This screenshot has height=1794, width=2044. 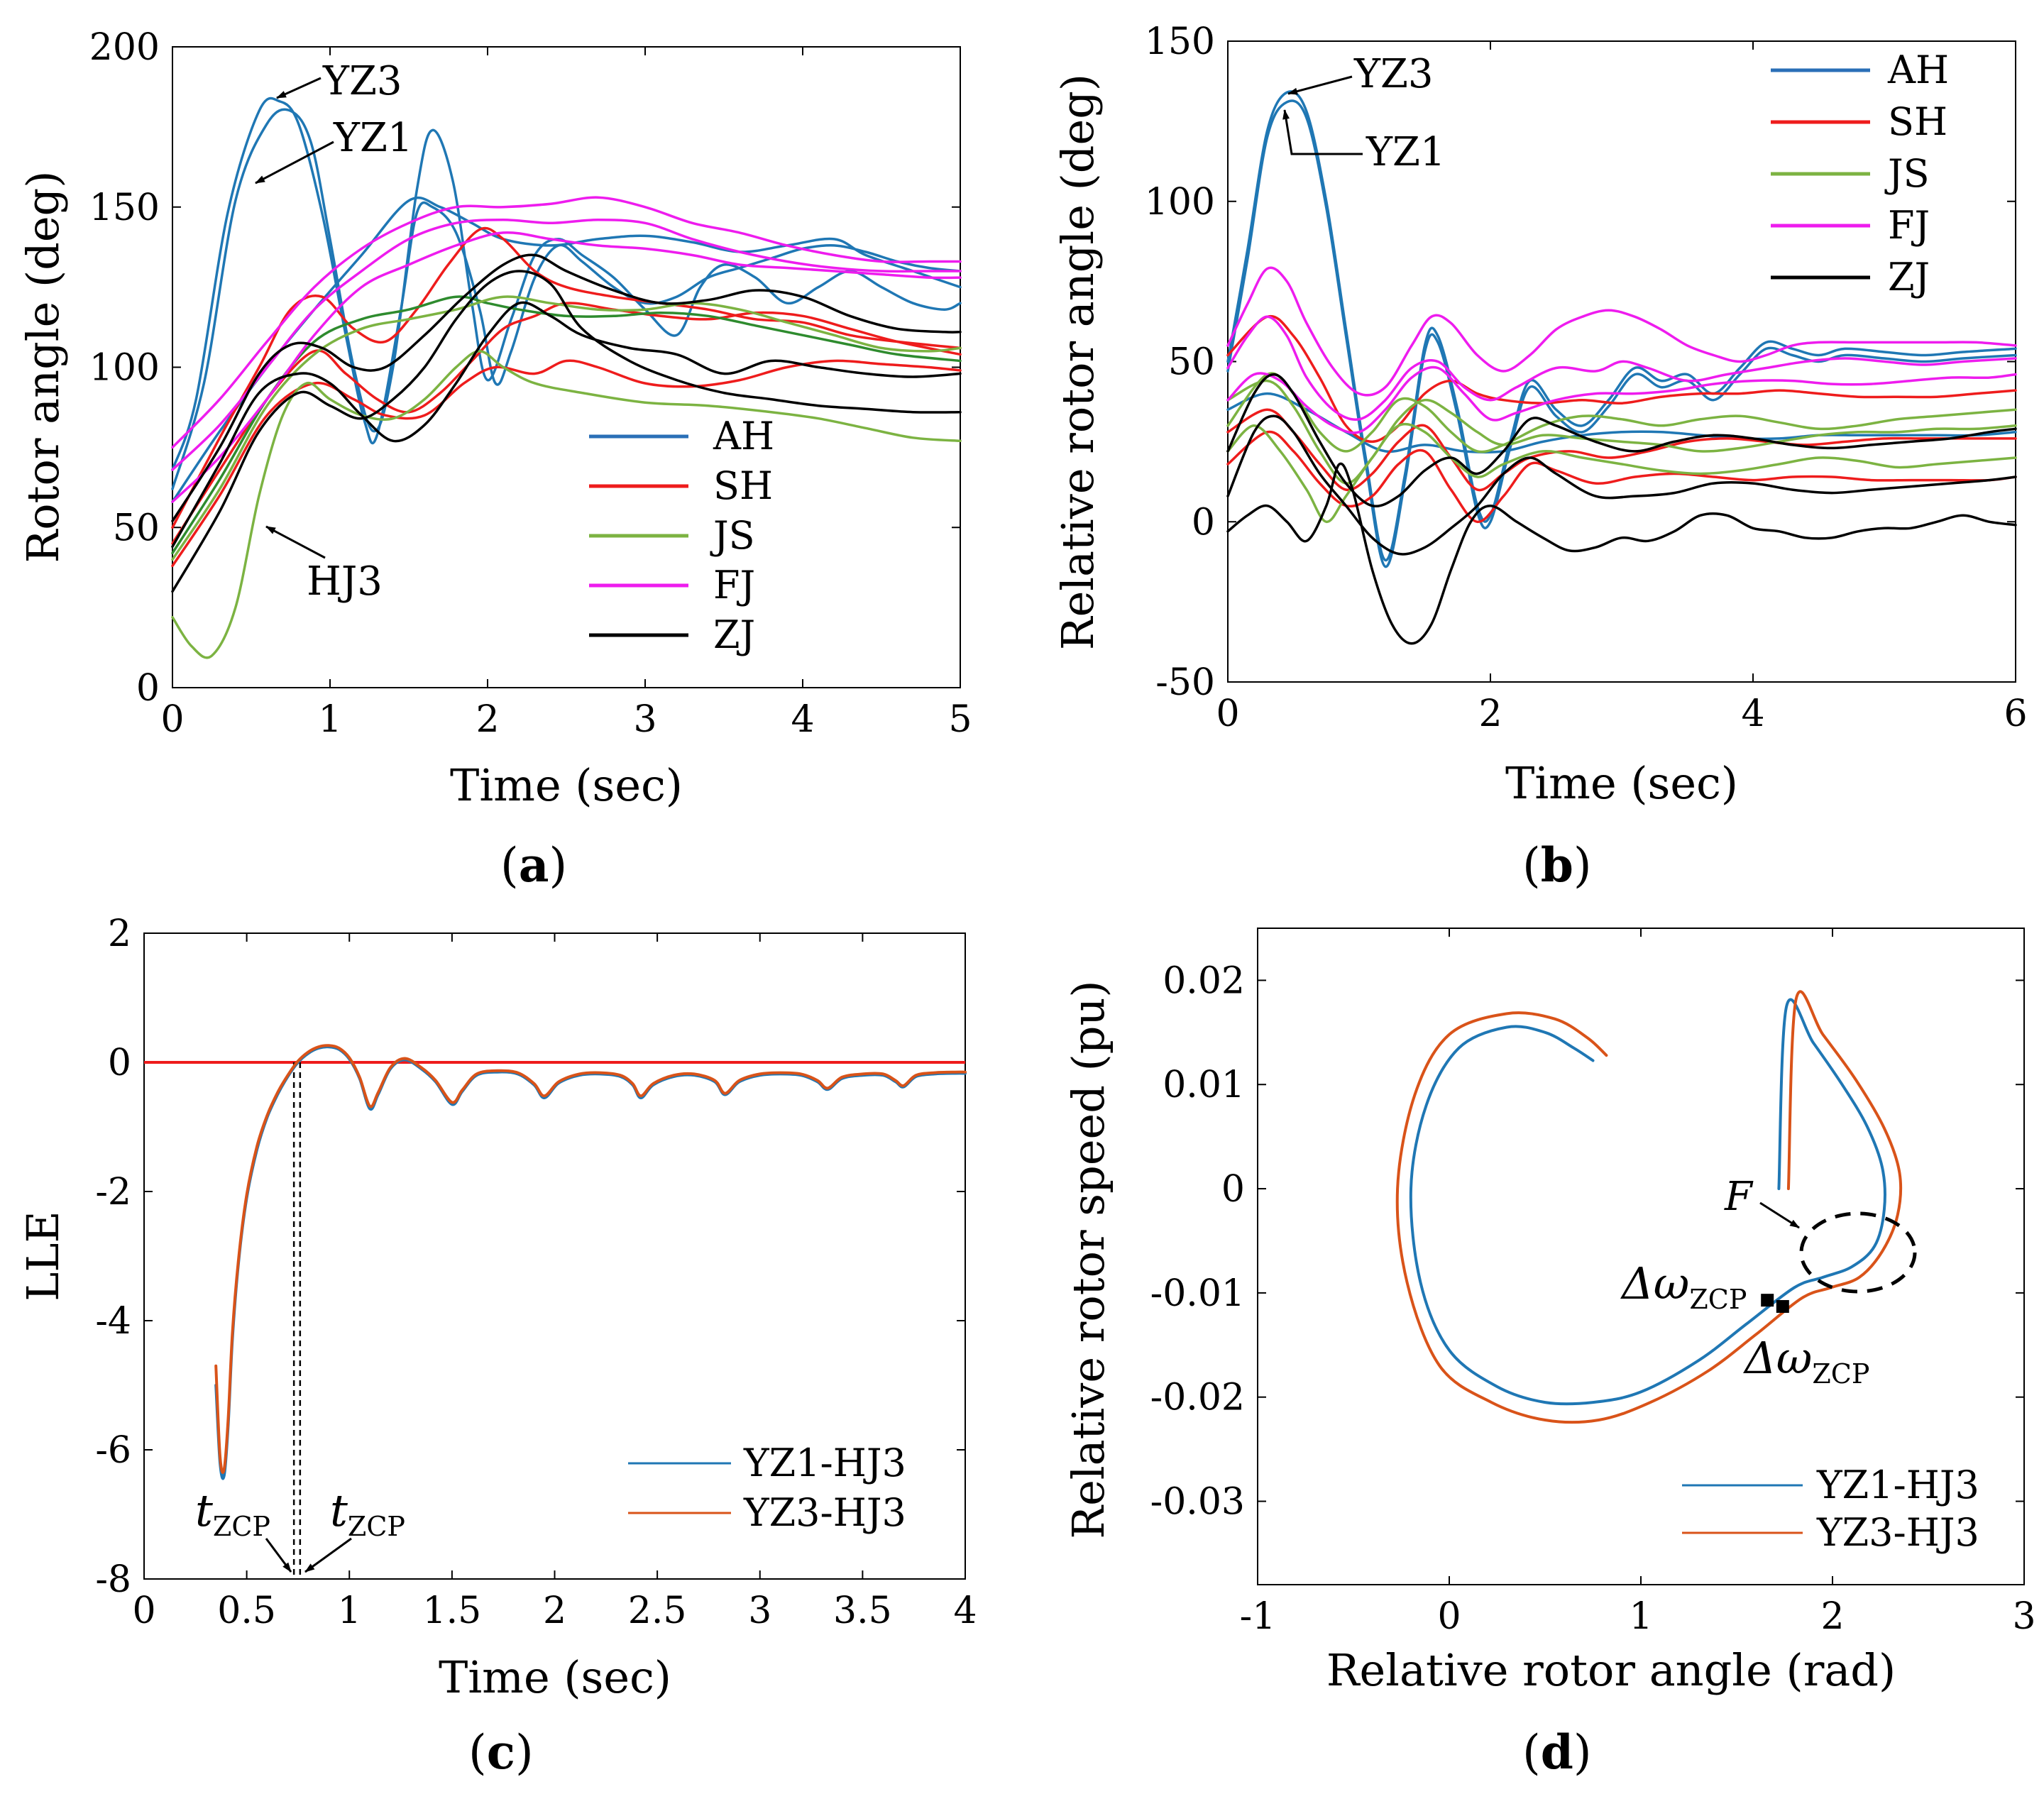 What do you see at coordinates (172, 719) in the screenshot?
I see `x-tick-label-a-0: 0` at bounding box center [172, 719].